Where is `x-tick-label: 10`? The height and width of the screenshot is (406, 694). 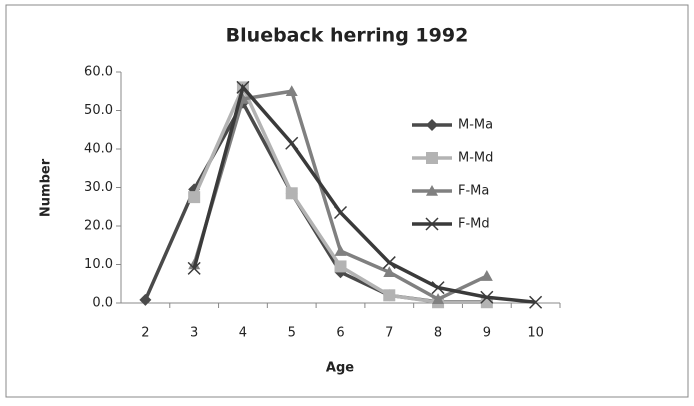 x-tick-label: 10 is located at coordinates (535, 333).